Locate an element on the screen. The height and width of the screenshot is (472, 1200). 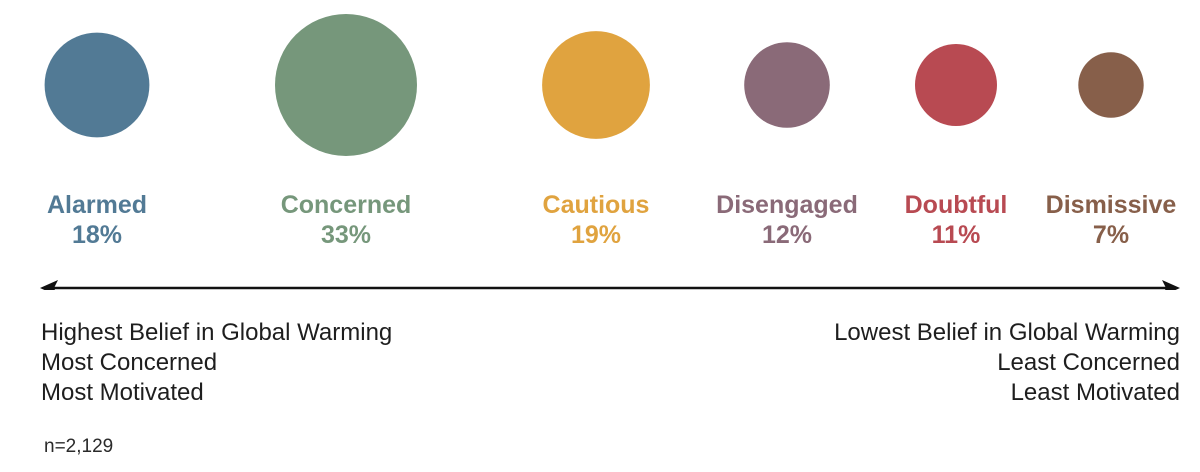
segment-percent-alarmed: 18% is located at coordinates (97, 235).